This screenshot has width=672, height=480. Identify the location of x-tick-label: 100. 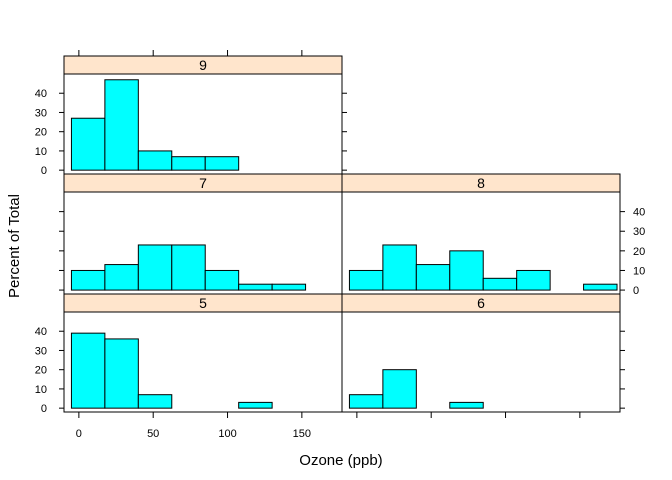
(227, 434).